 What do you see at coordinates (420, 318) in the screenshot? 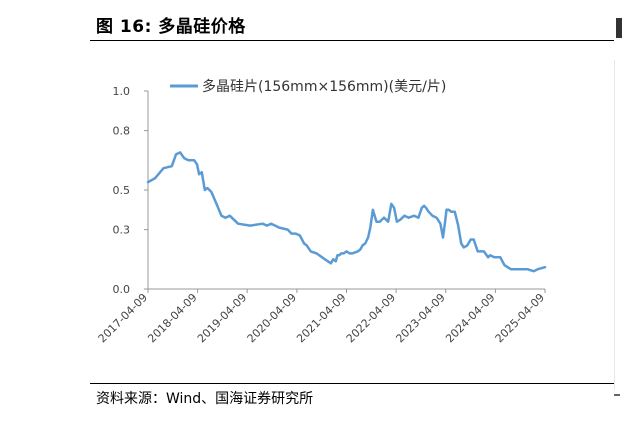
I see `x-tick-label: 2023-04-09` at bounding box center [420, 318].